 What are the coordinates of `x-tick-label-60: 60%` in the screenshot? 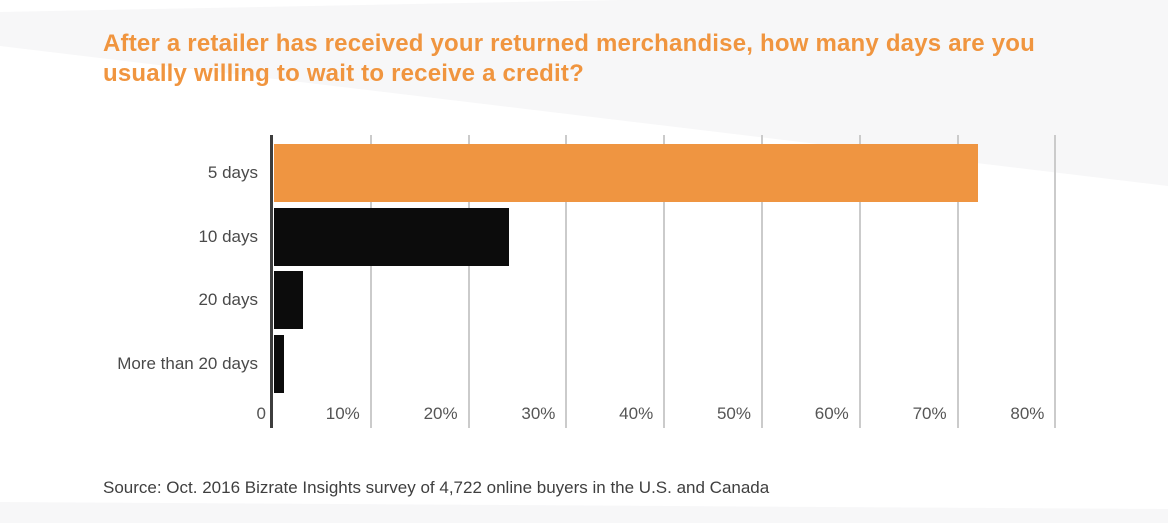 It's located at (831, 413).